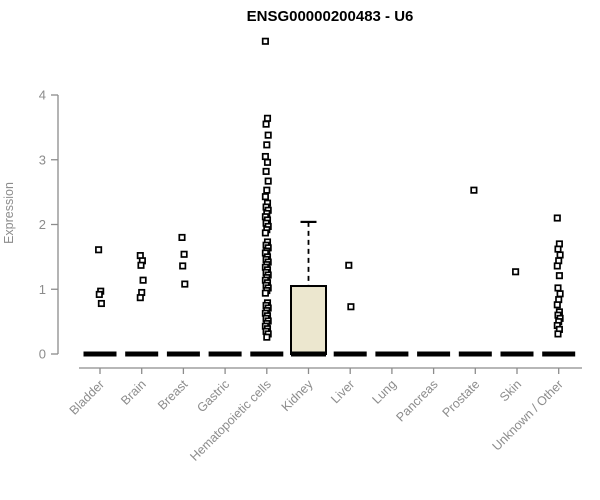 The width and height of the screenshot is (600, 500). Describe the element at coordinates (384, 392) in the screenshot. I see `x-axis-label: Lung` at that location.